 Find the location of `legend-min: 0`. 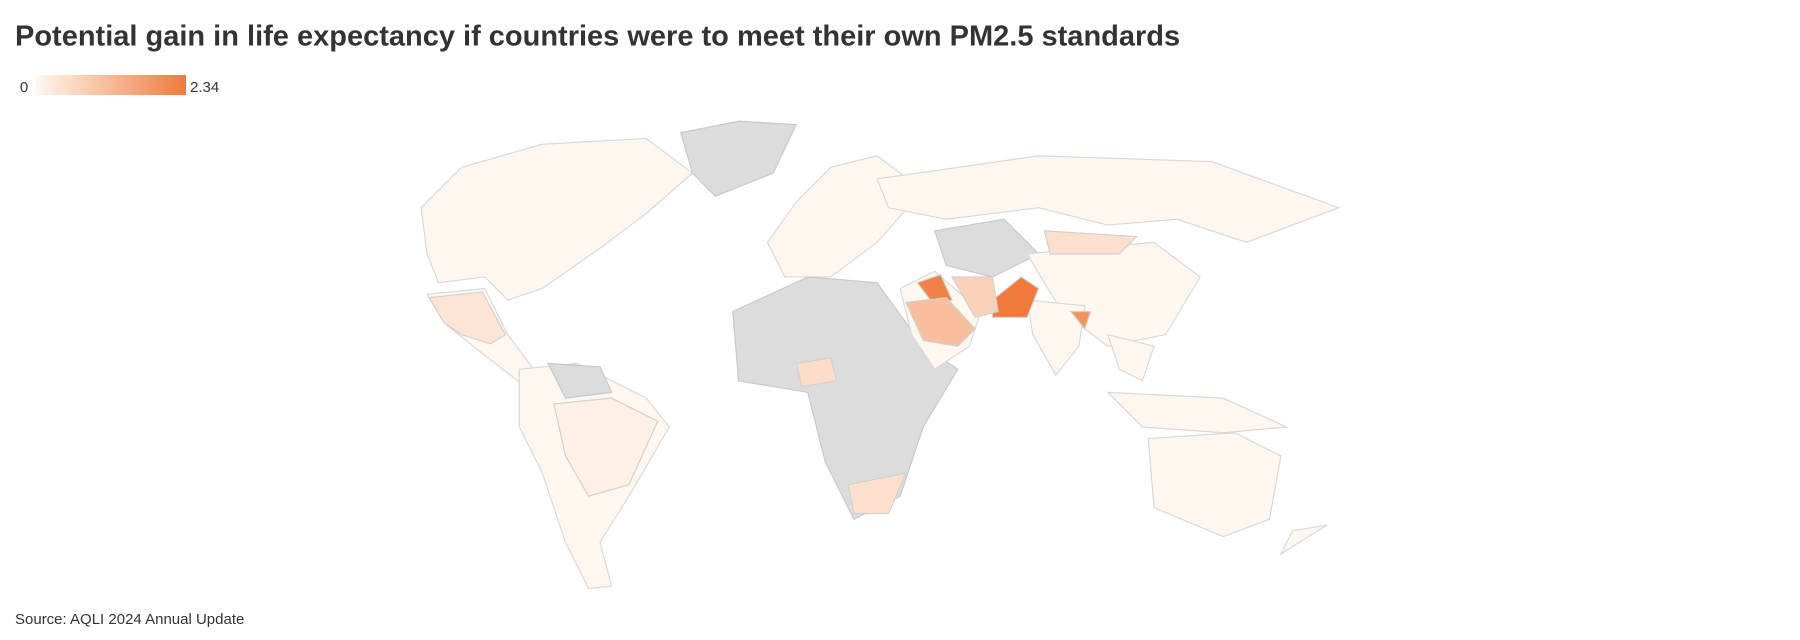

legend-min: 0 is located at coordinates (24, 87).